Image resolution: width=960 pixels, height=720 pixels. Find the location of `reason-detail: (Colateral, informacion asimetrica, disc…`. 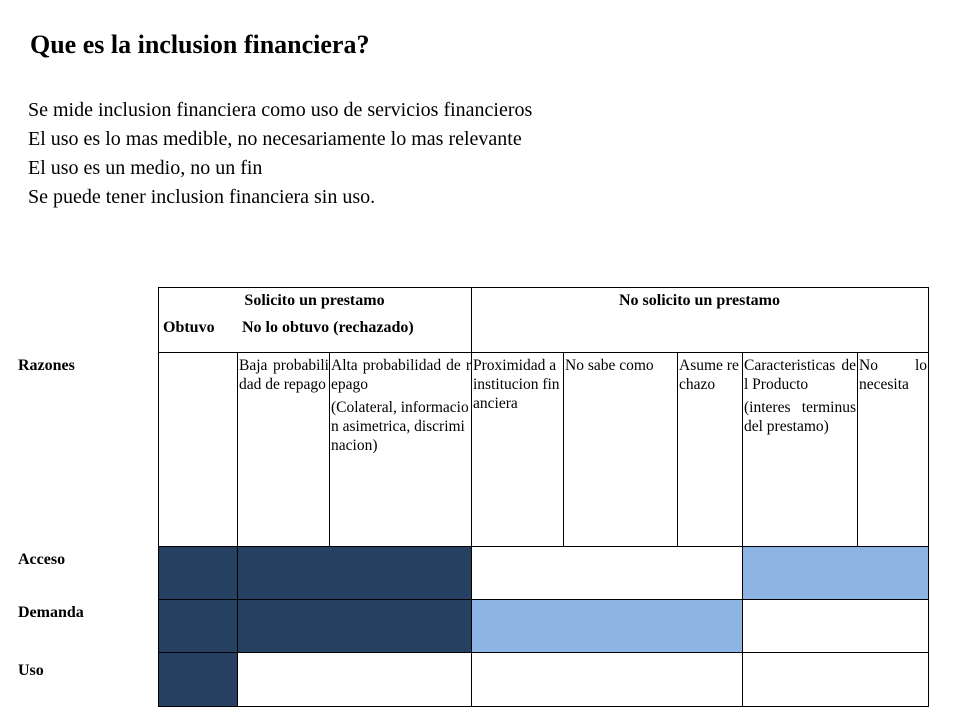

reason-detail: (Colateral, informacion asimetrica, disc… is located at coordinates (400, 426).